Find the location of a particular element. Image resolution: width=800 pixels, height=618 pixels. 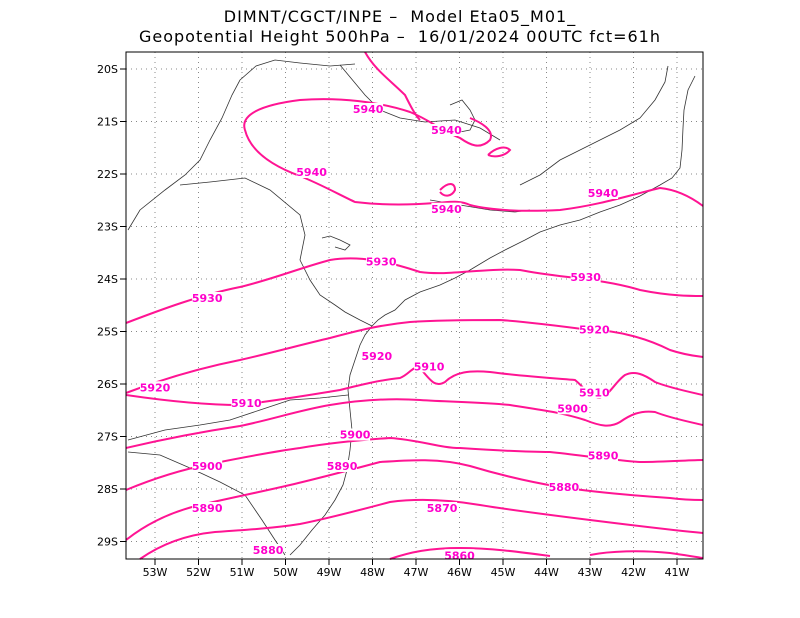

x-tick-label: 51W is located at coordinates (242, 572).